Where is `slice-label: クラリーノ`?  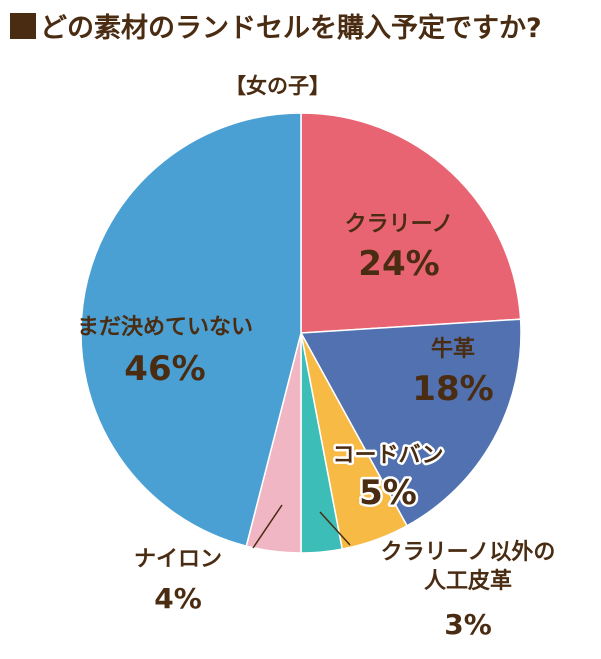
slice-label: クラリーノ is located at coordinates (399, 224).